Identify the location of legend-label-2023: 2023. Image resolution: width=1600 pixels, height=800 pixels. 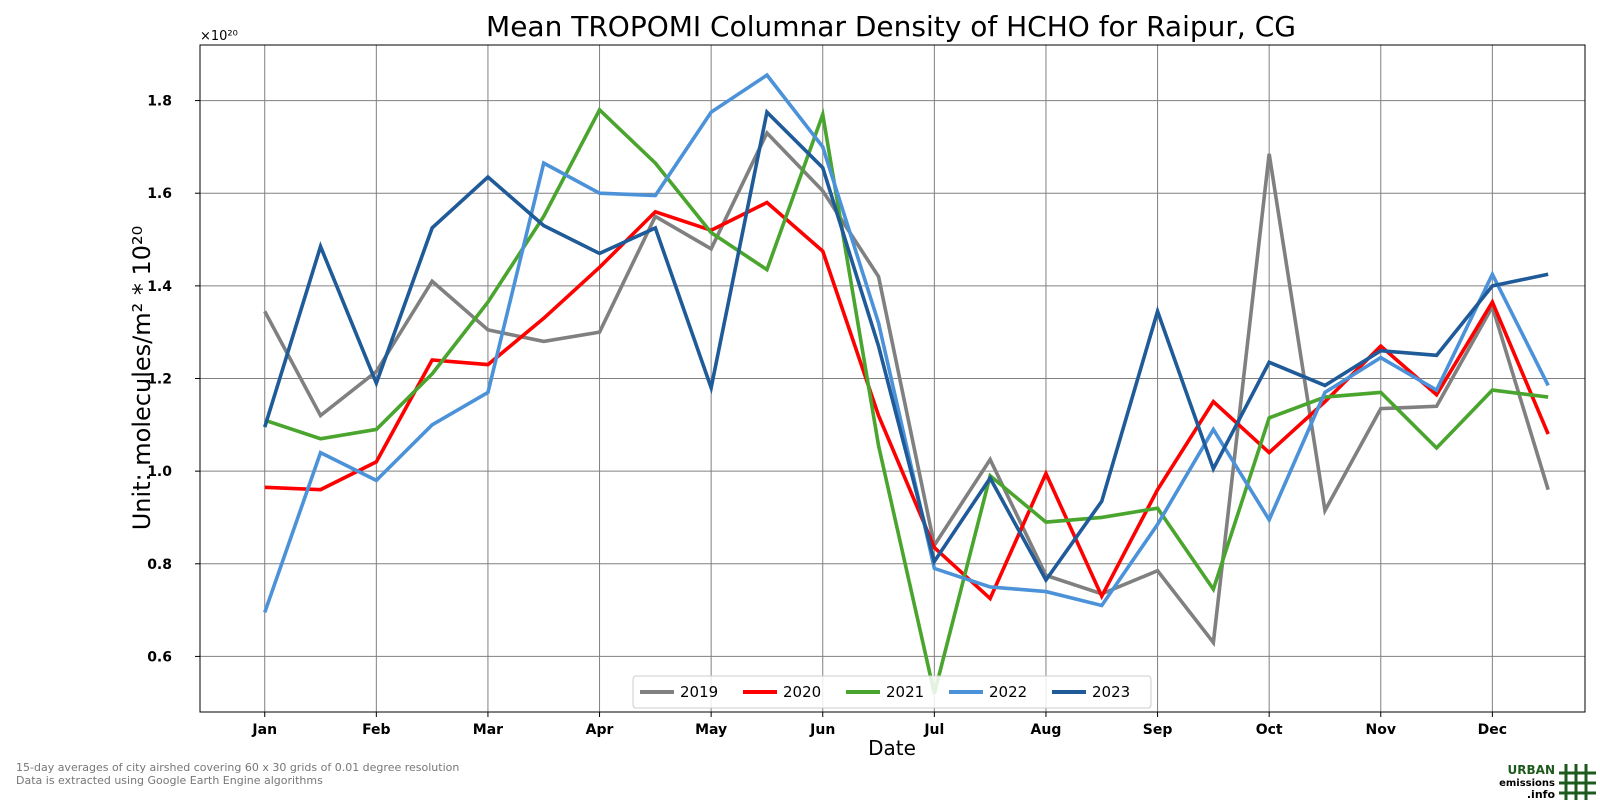
(1111, 692).